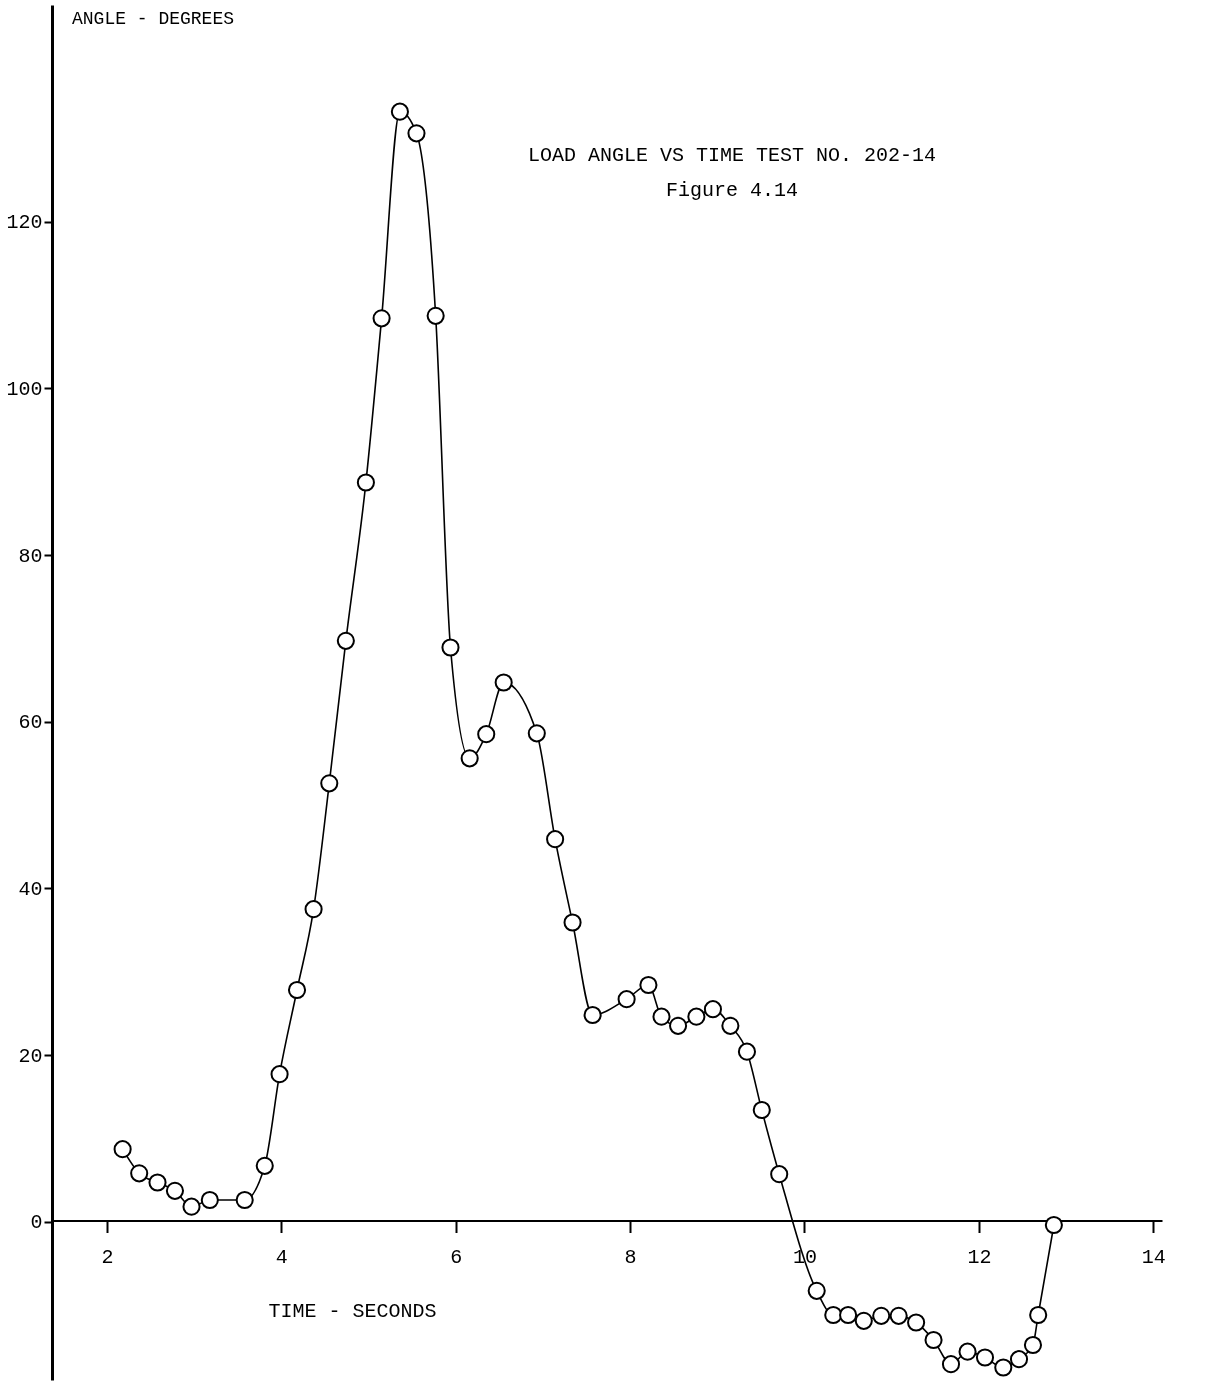  I want to click on x-tick-label: 6, so click(456, 1258).